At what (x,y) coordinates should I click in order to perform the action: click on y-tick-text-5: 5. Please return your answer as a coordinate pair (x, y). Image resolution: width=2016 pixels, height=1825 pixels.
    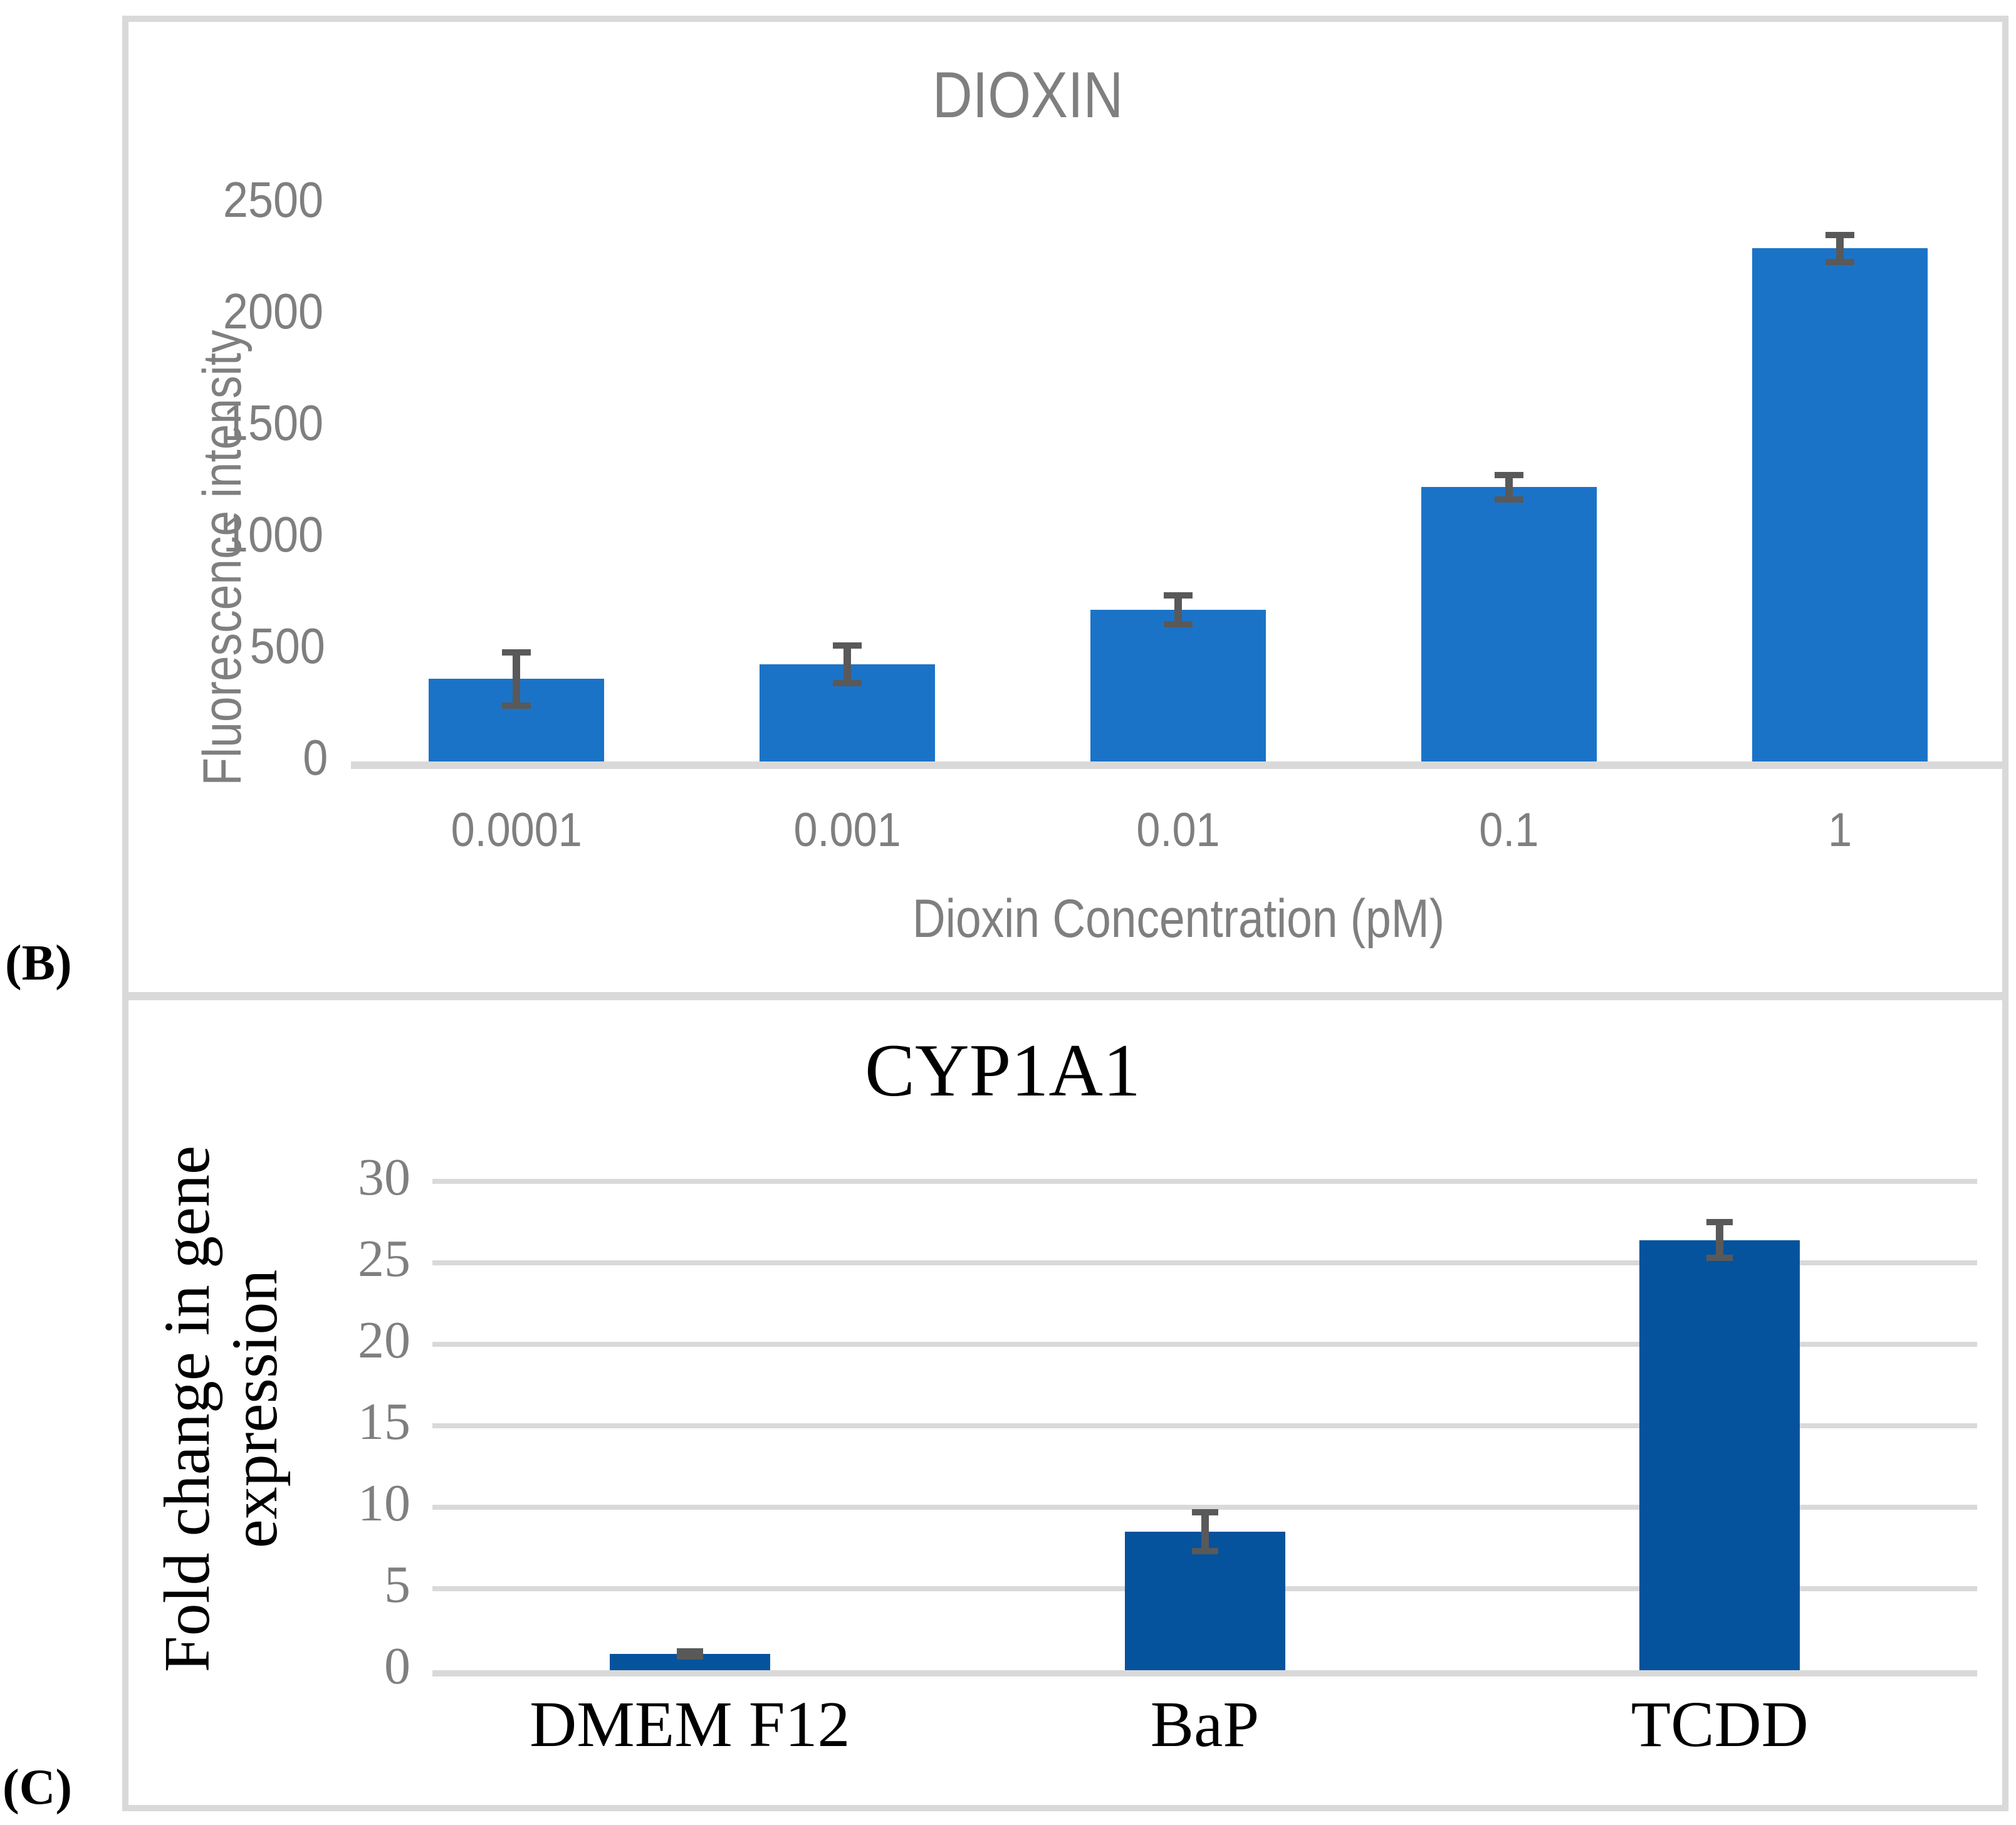
    Looking at the image, I should click on (397, 1585).